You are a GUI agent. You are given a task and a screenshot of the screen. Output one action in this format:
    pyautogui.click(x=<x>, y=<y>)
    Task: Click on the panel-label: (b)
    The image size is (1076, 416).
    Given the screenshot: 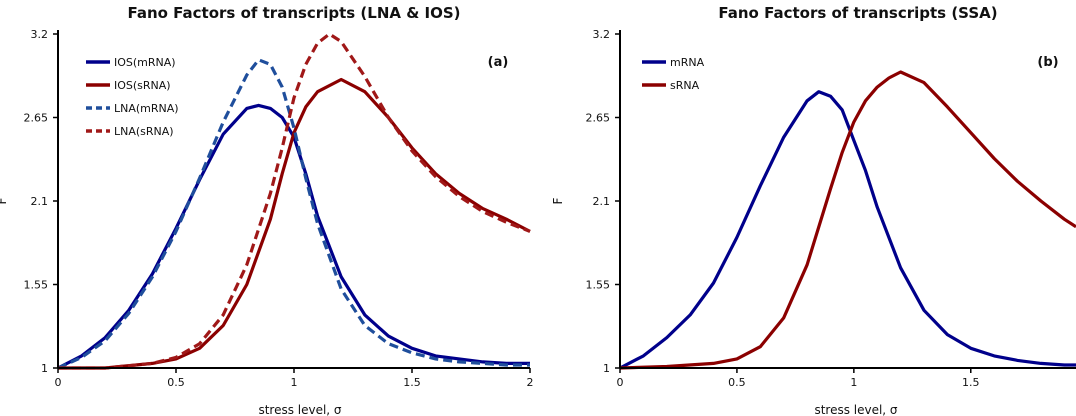 What is the action you would take?
    pyautogui.click(x=1047, y=62)
    